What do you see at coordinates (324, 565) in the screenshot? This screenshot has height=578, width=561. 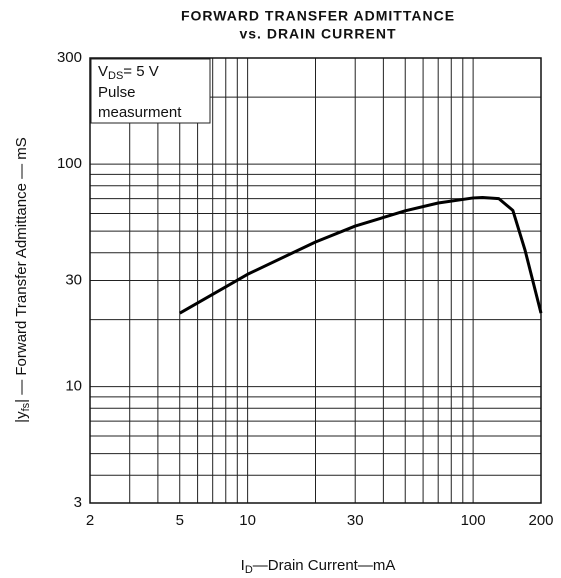 I see `x-label-part: —Drain Current—mA` at bounding box center [324, 565].